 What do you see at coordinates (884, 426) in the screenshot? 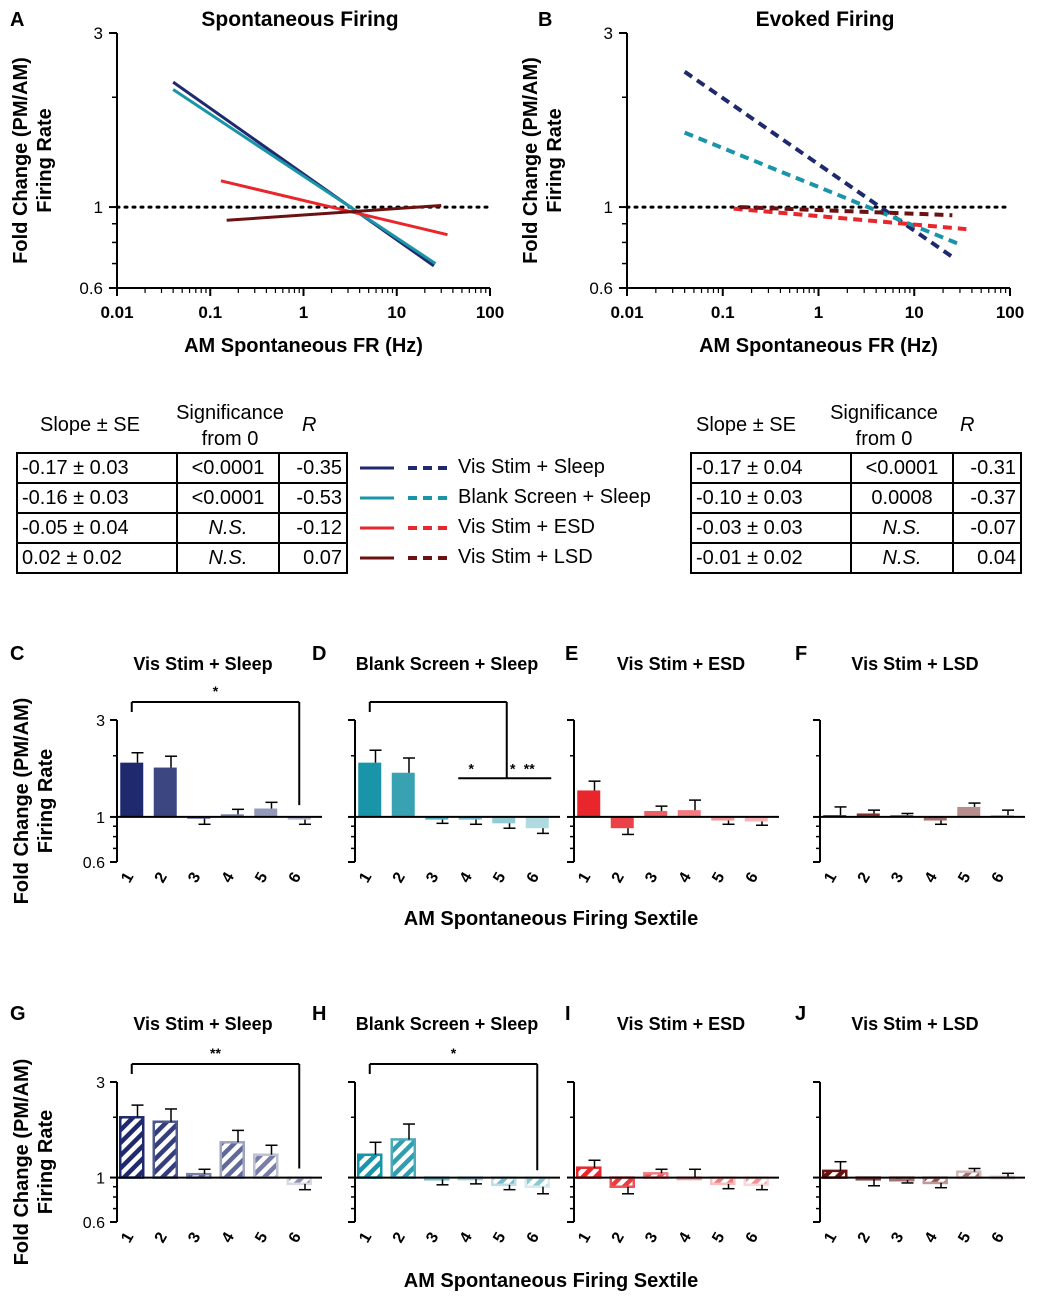
I see `right-table-header-significance: Significance from 0` at bounding box center [884, 426].